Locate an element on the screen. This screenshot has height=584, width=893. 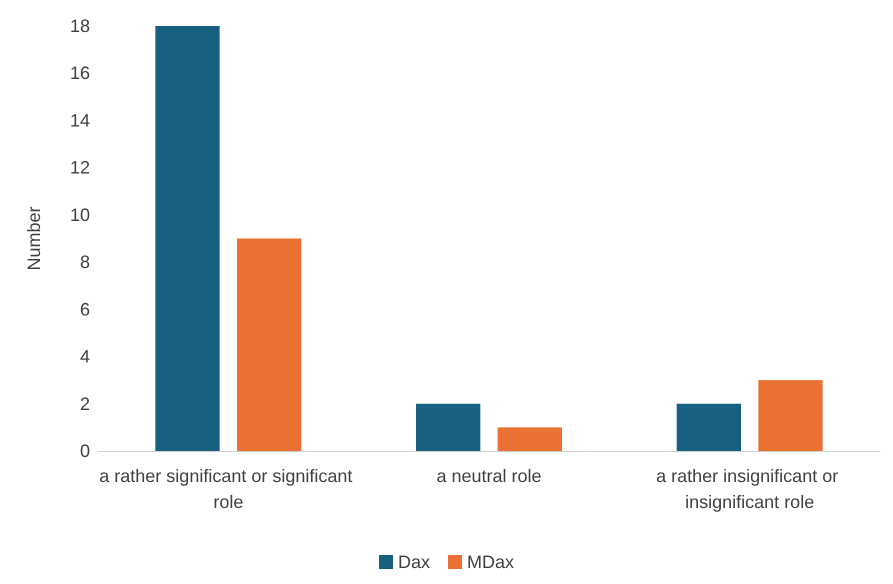
y-tick-label: 8 is located at coordinates (85, 262).